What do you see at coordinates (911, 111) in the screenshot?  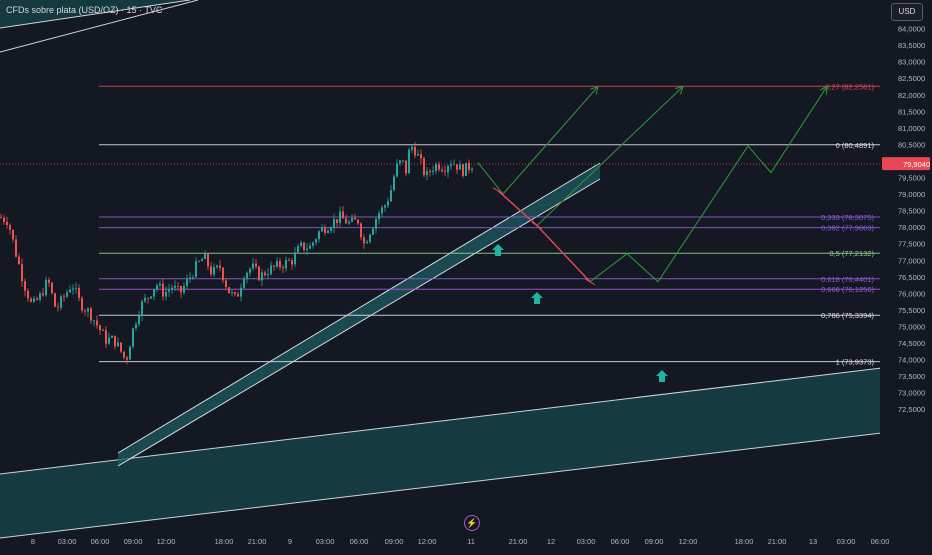 I see `y-tick-label: 81,5000` at bounding box center [911, 111].